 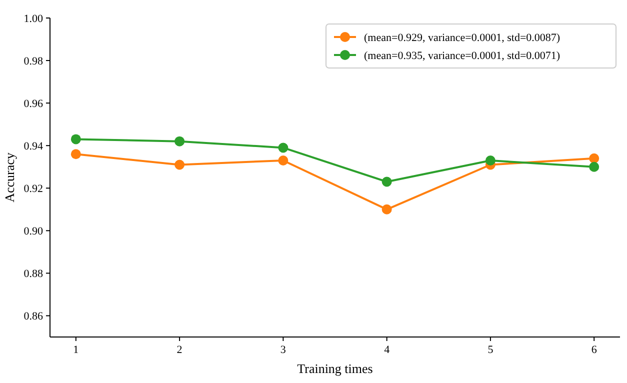 What do you see at coordinates (34, 146) in the screenshot?
I see `y-tick-label: 0.94` at bounding box center [34, 146].